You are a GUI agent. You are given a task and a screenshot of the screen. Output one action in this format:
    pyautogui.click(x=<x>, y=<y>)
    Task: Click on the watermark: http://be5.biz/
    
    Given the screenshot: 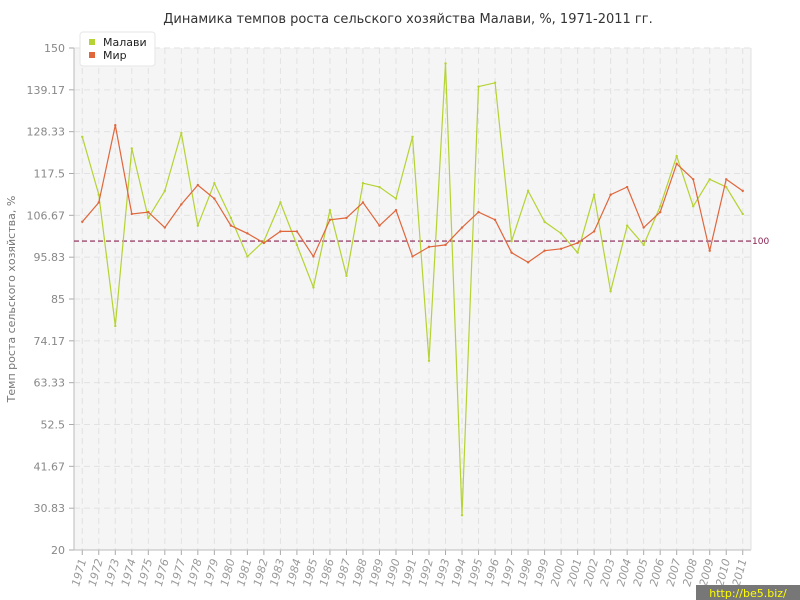 What is the action you would take?
    pyautogui.click(x=748, y=592)
    